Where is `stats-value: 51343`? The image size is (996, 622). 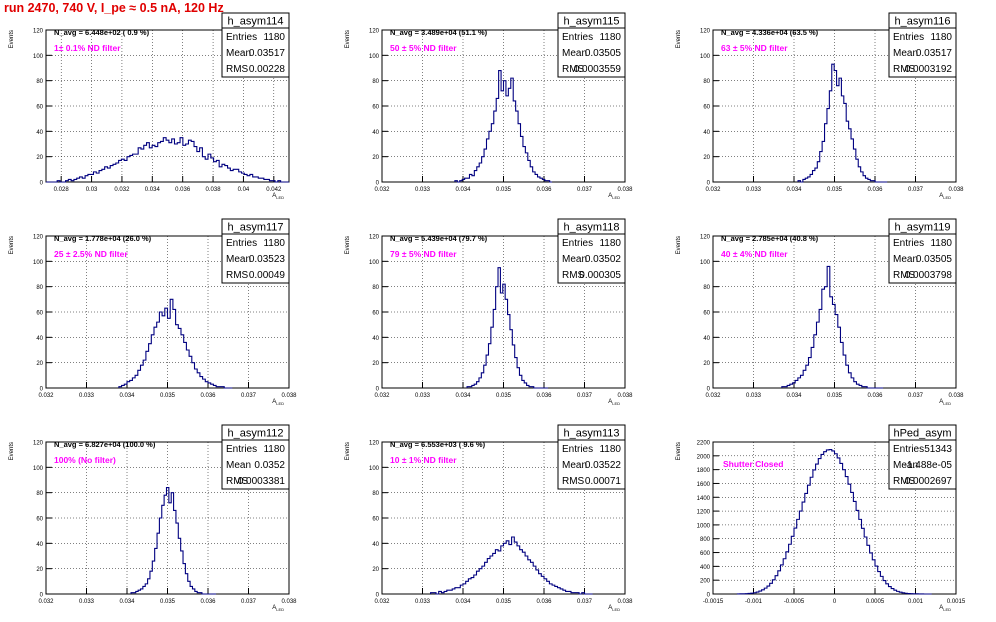 stats-value: 51343 is located at coordinates (938, 449).